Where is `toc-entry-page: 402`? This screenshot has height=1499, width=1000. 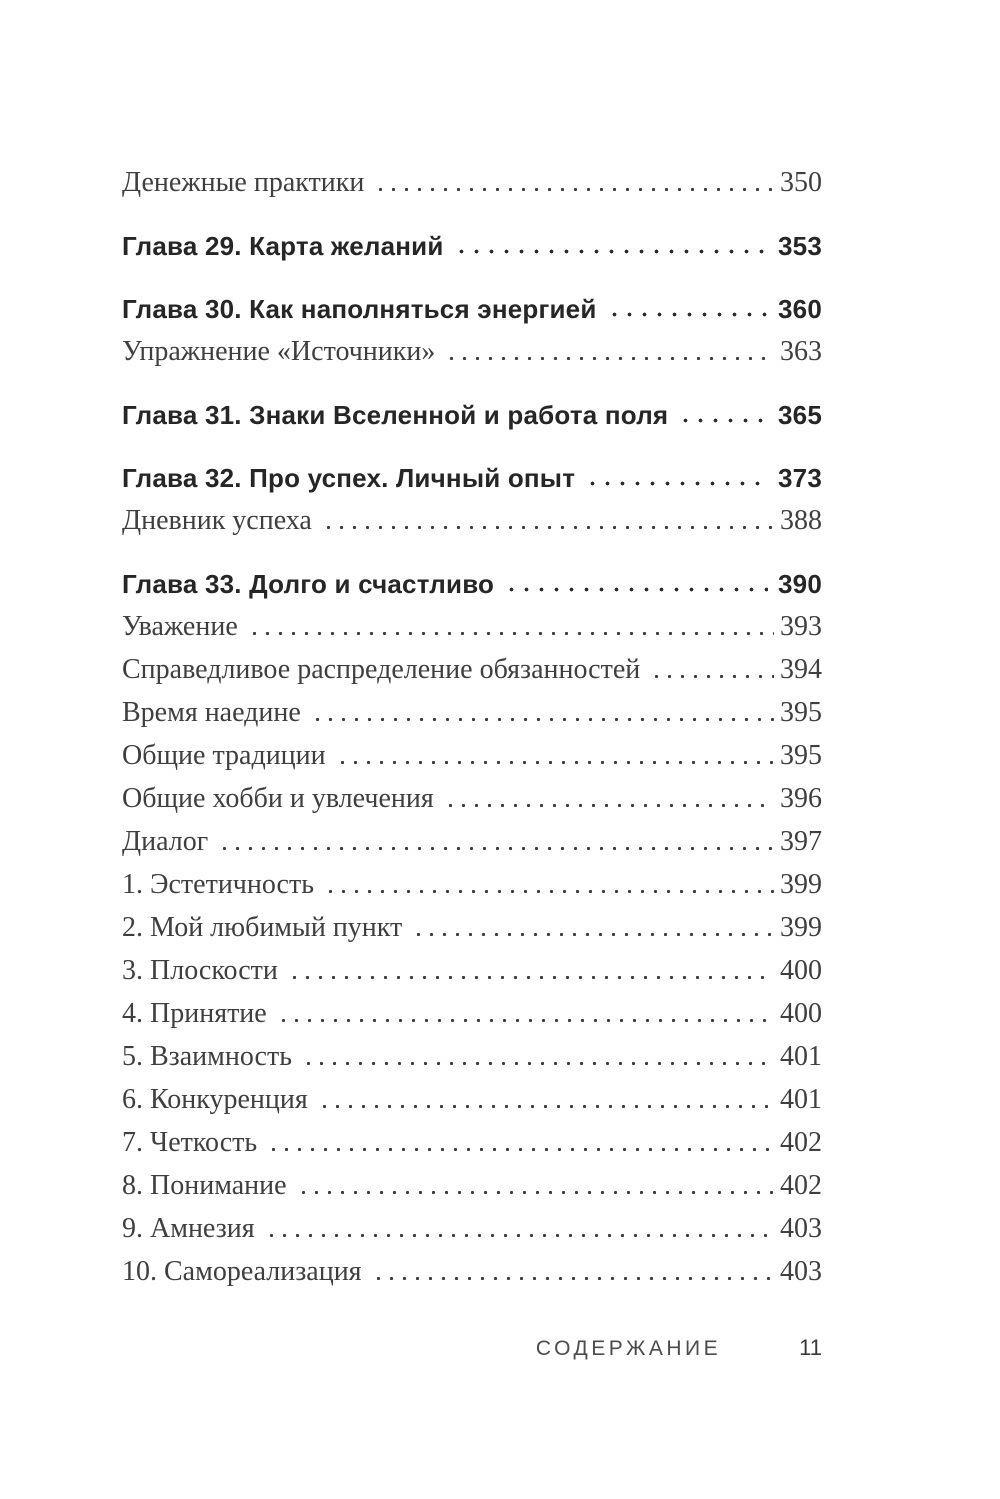
toc-entry-page: 402 is located at coordinates (801, 1142).